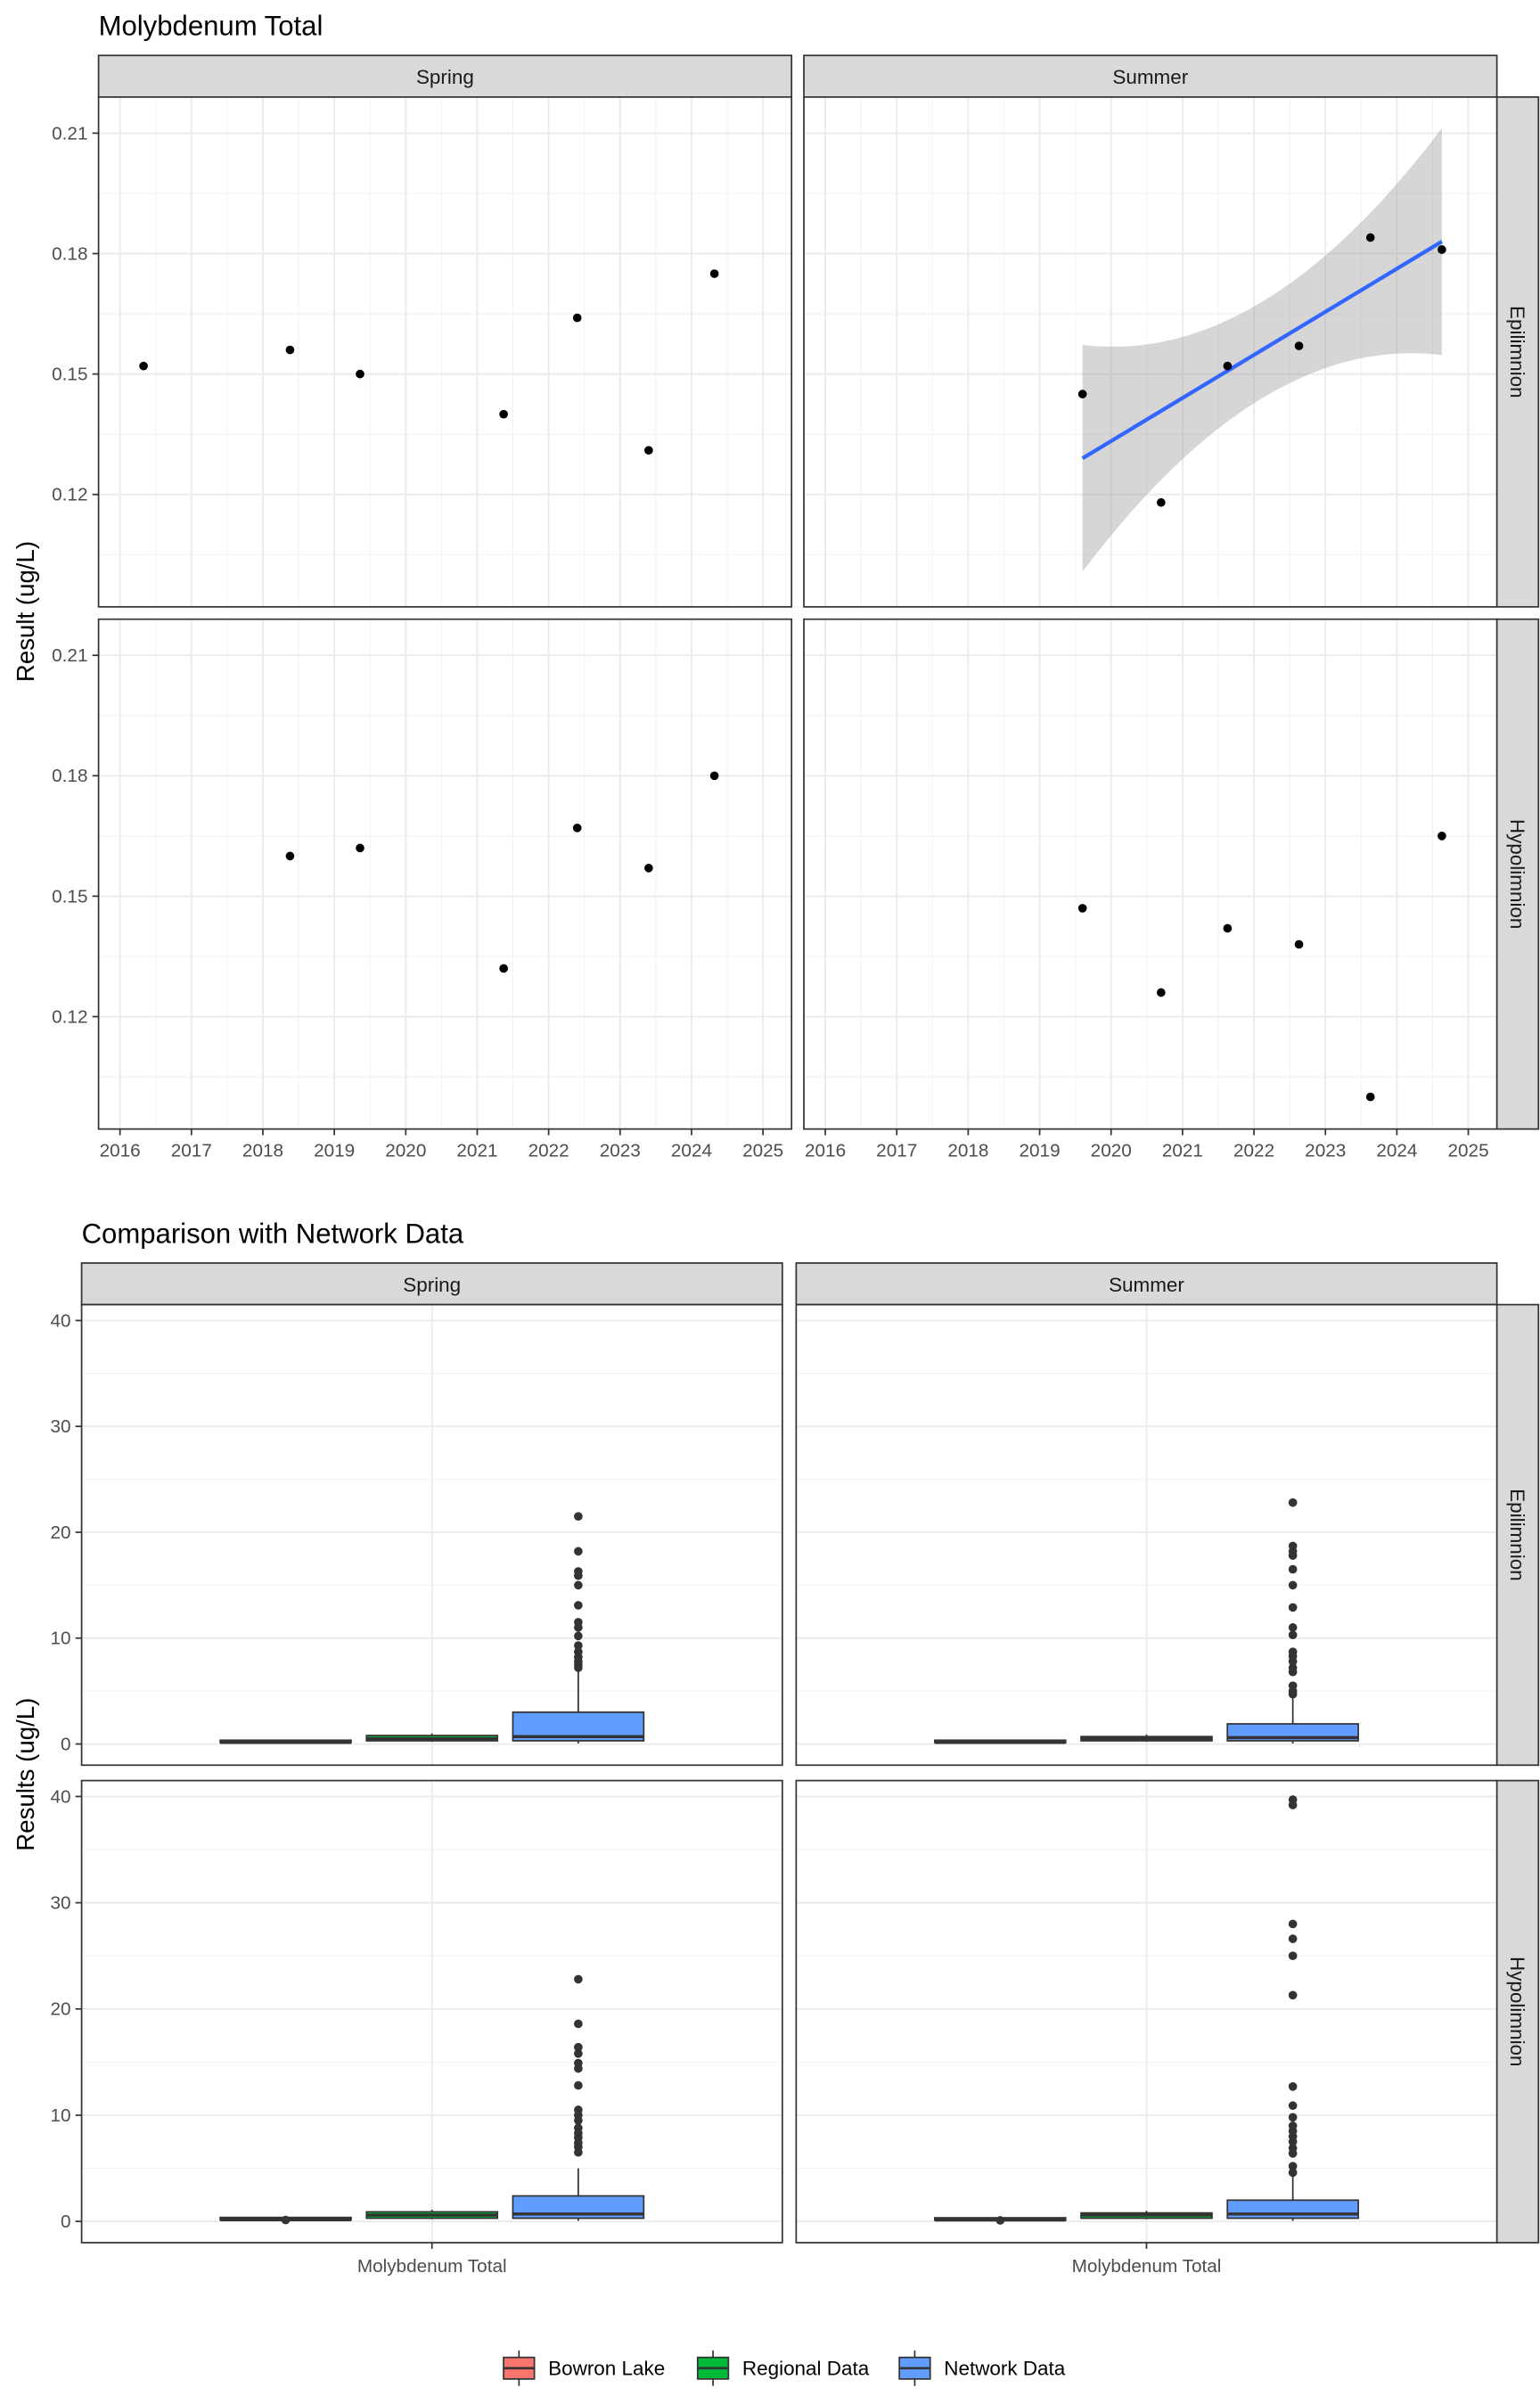 The image size is (1540, 2396). I want to click on x-tick-label: 2022, so click(1253, 1151).